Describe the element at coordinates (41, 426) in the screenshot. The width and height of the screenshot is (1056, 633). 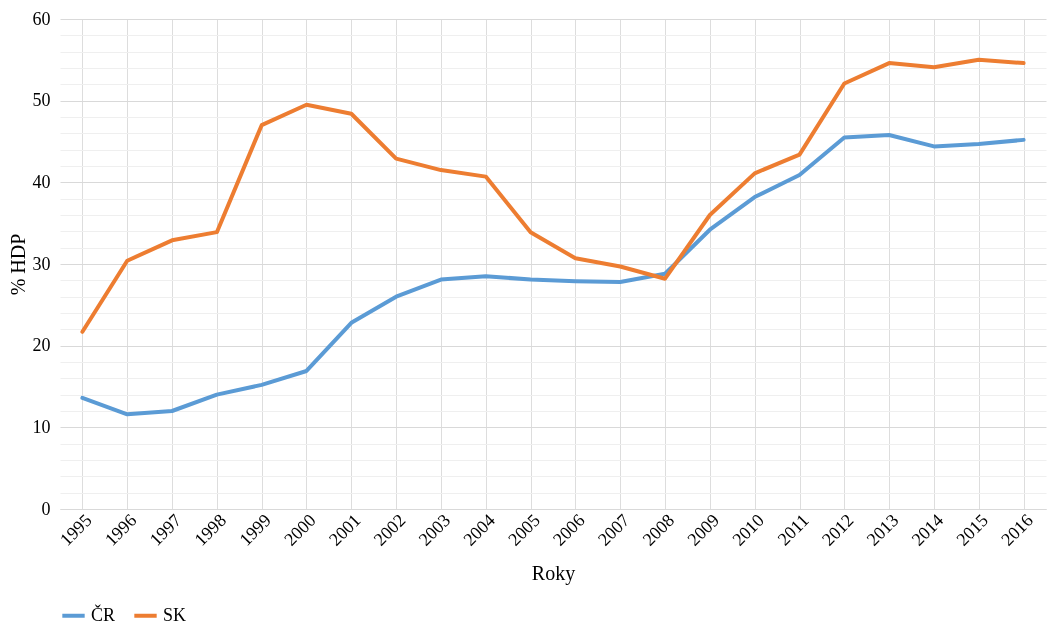
I see `y-tick-label: 10` at that location.